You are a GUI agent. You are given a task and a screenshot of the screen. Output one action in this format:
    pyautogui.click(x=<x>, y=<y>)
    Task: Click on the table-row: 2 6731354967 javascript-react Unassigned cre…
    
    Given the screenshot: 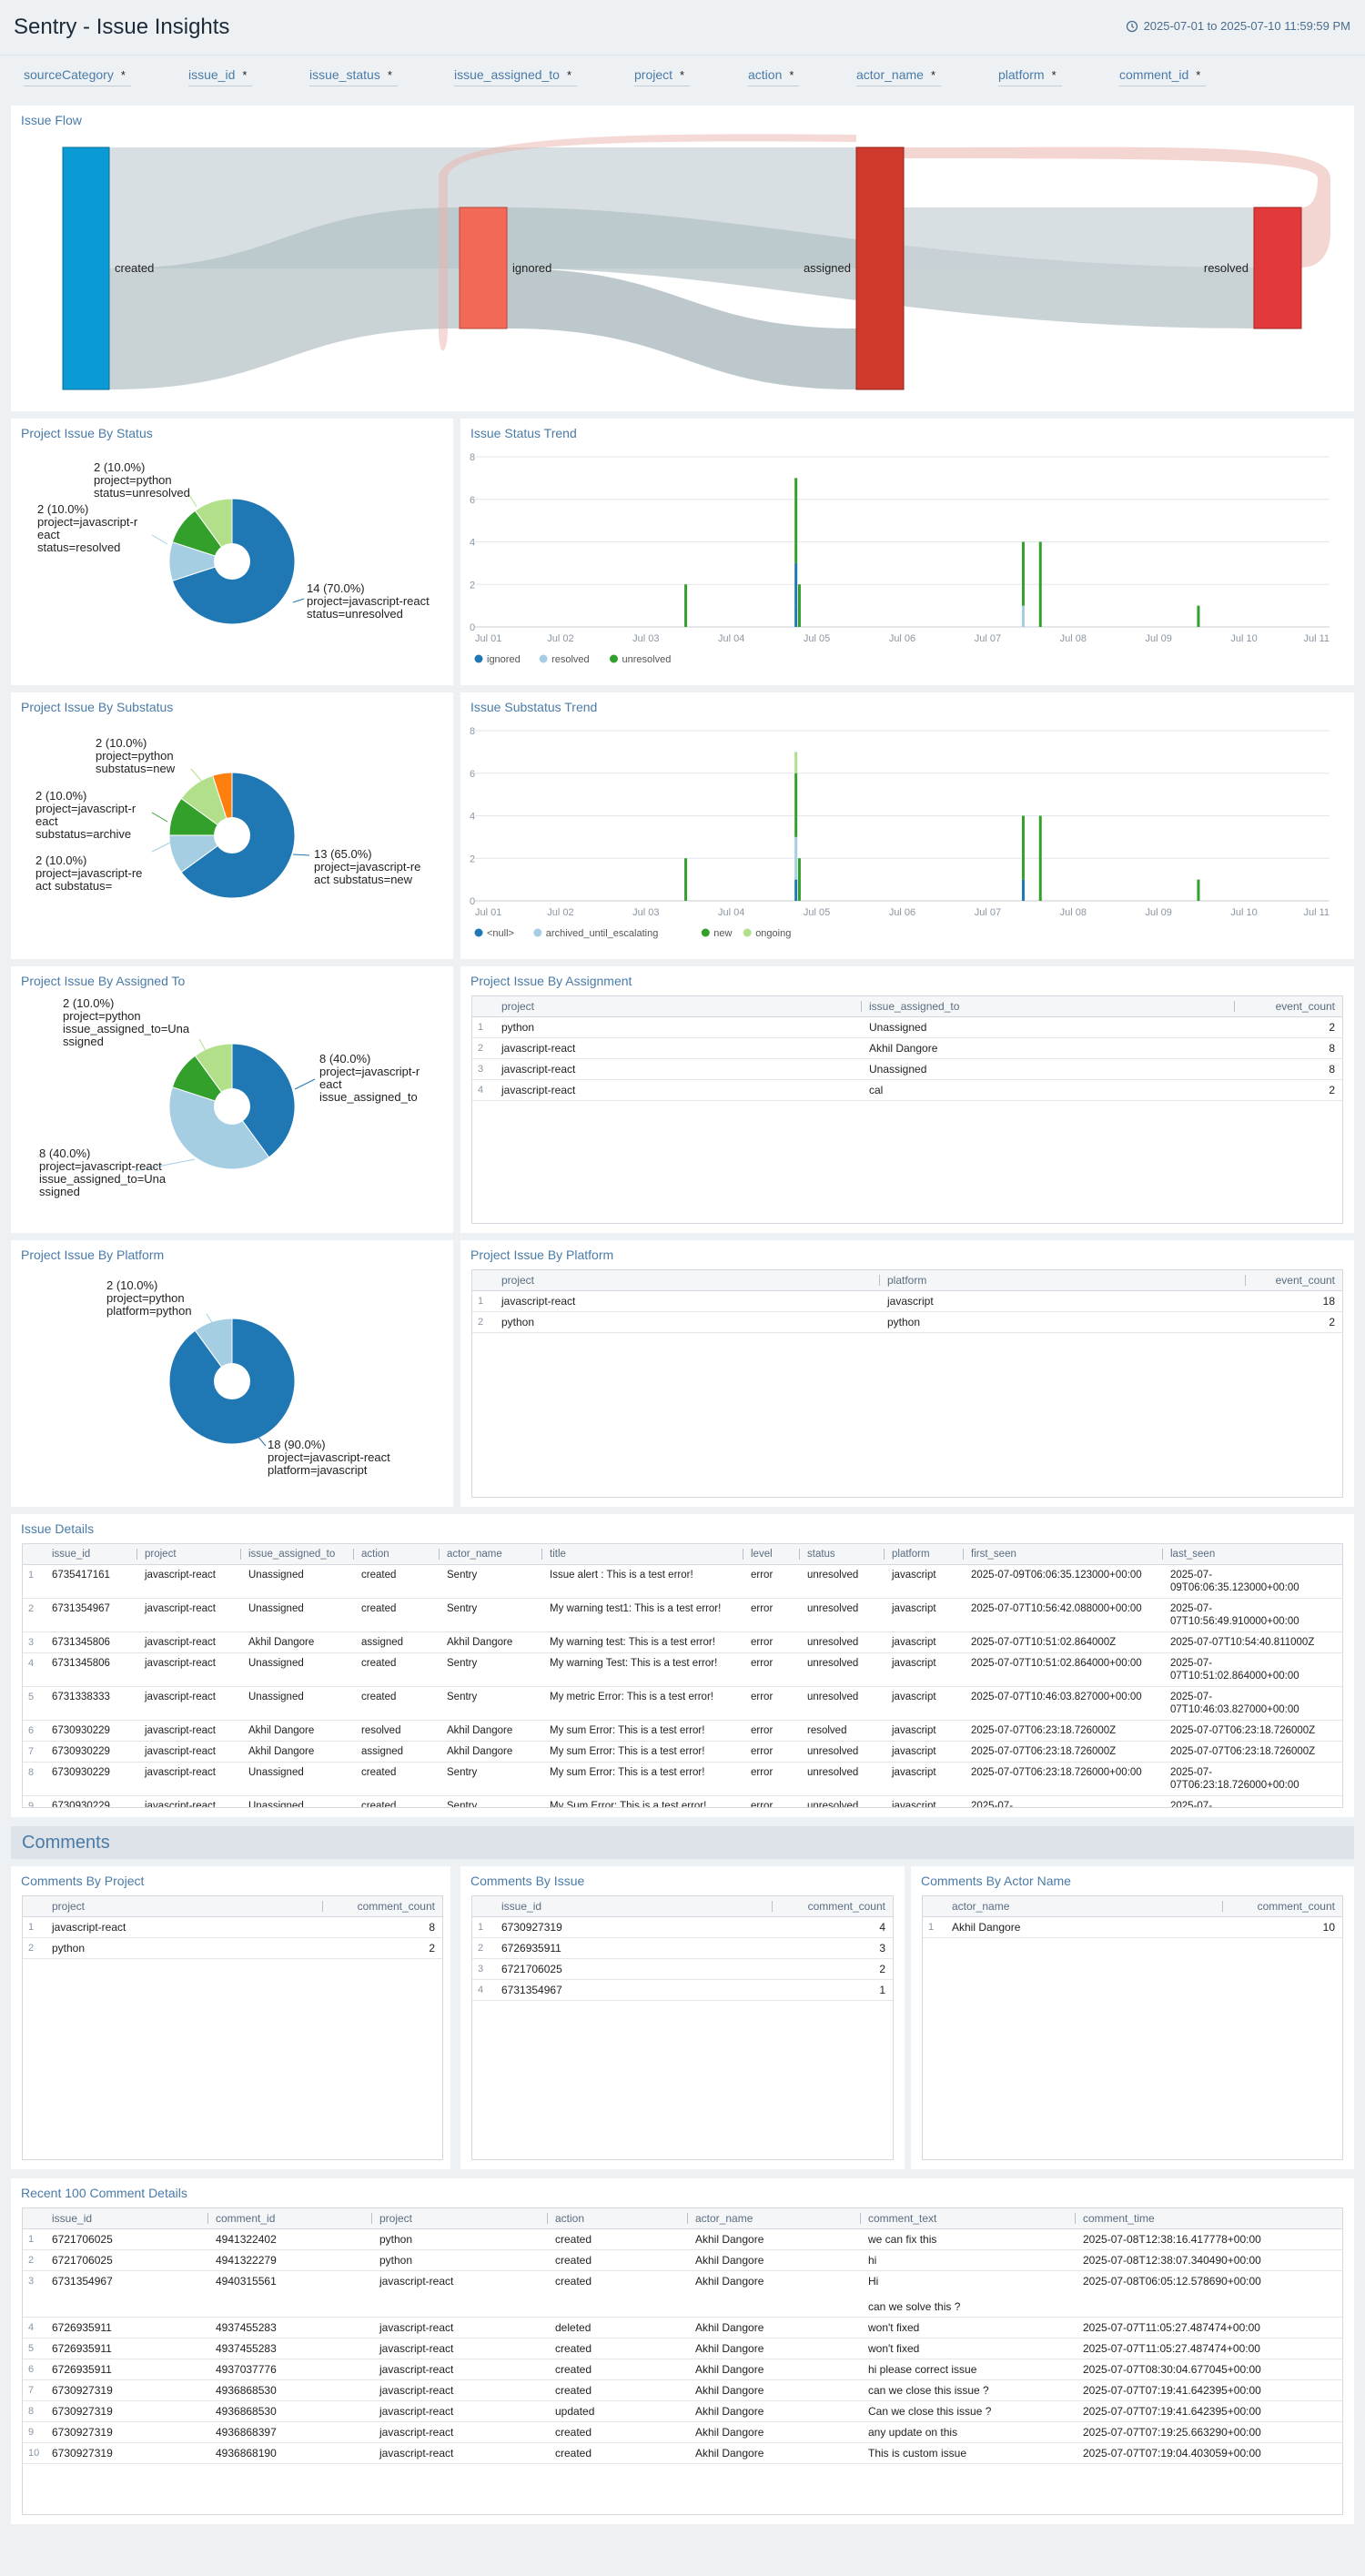 What is the action you would take?
    pyautogui.click(x=683, y=1615)
    